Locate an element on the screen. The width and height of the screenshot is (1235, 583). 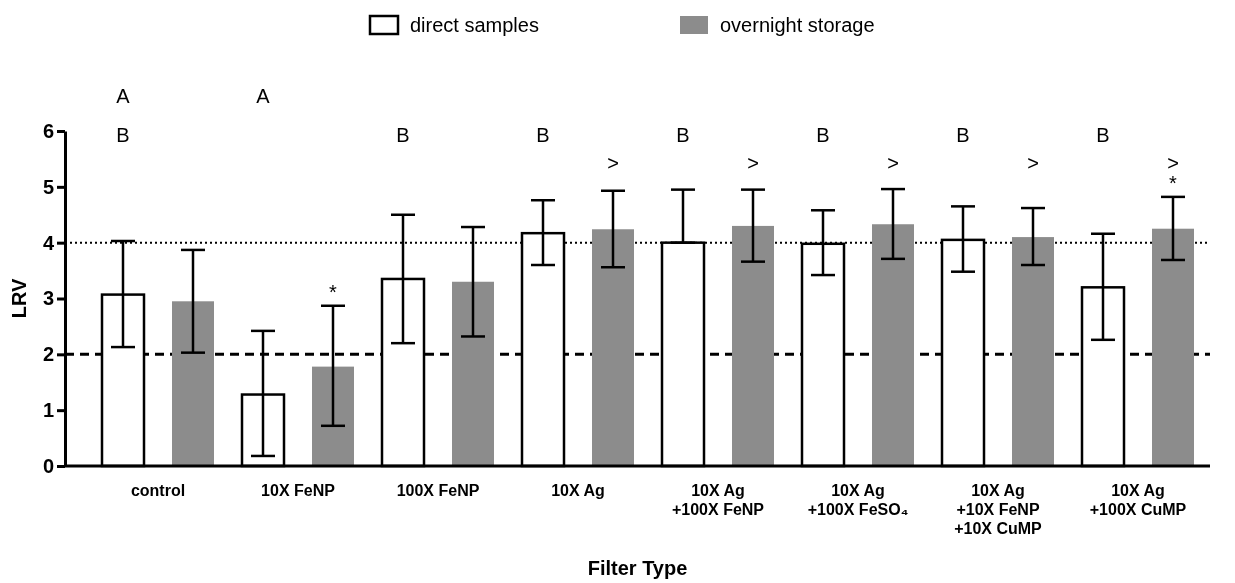
x-tick-label: 100X FeNP is located at coordinates (438, 490).